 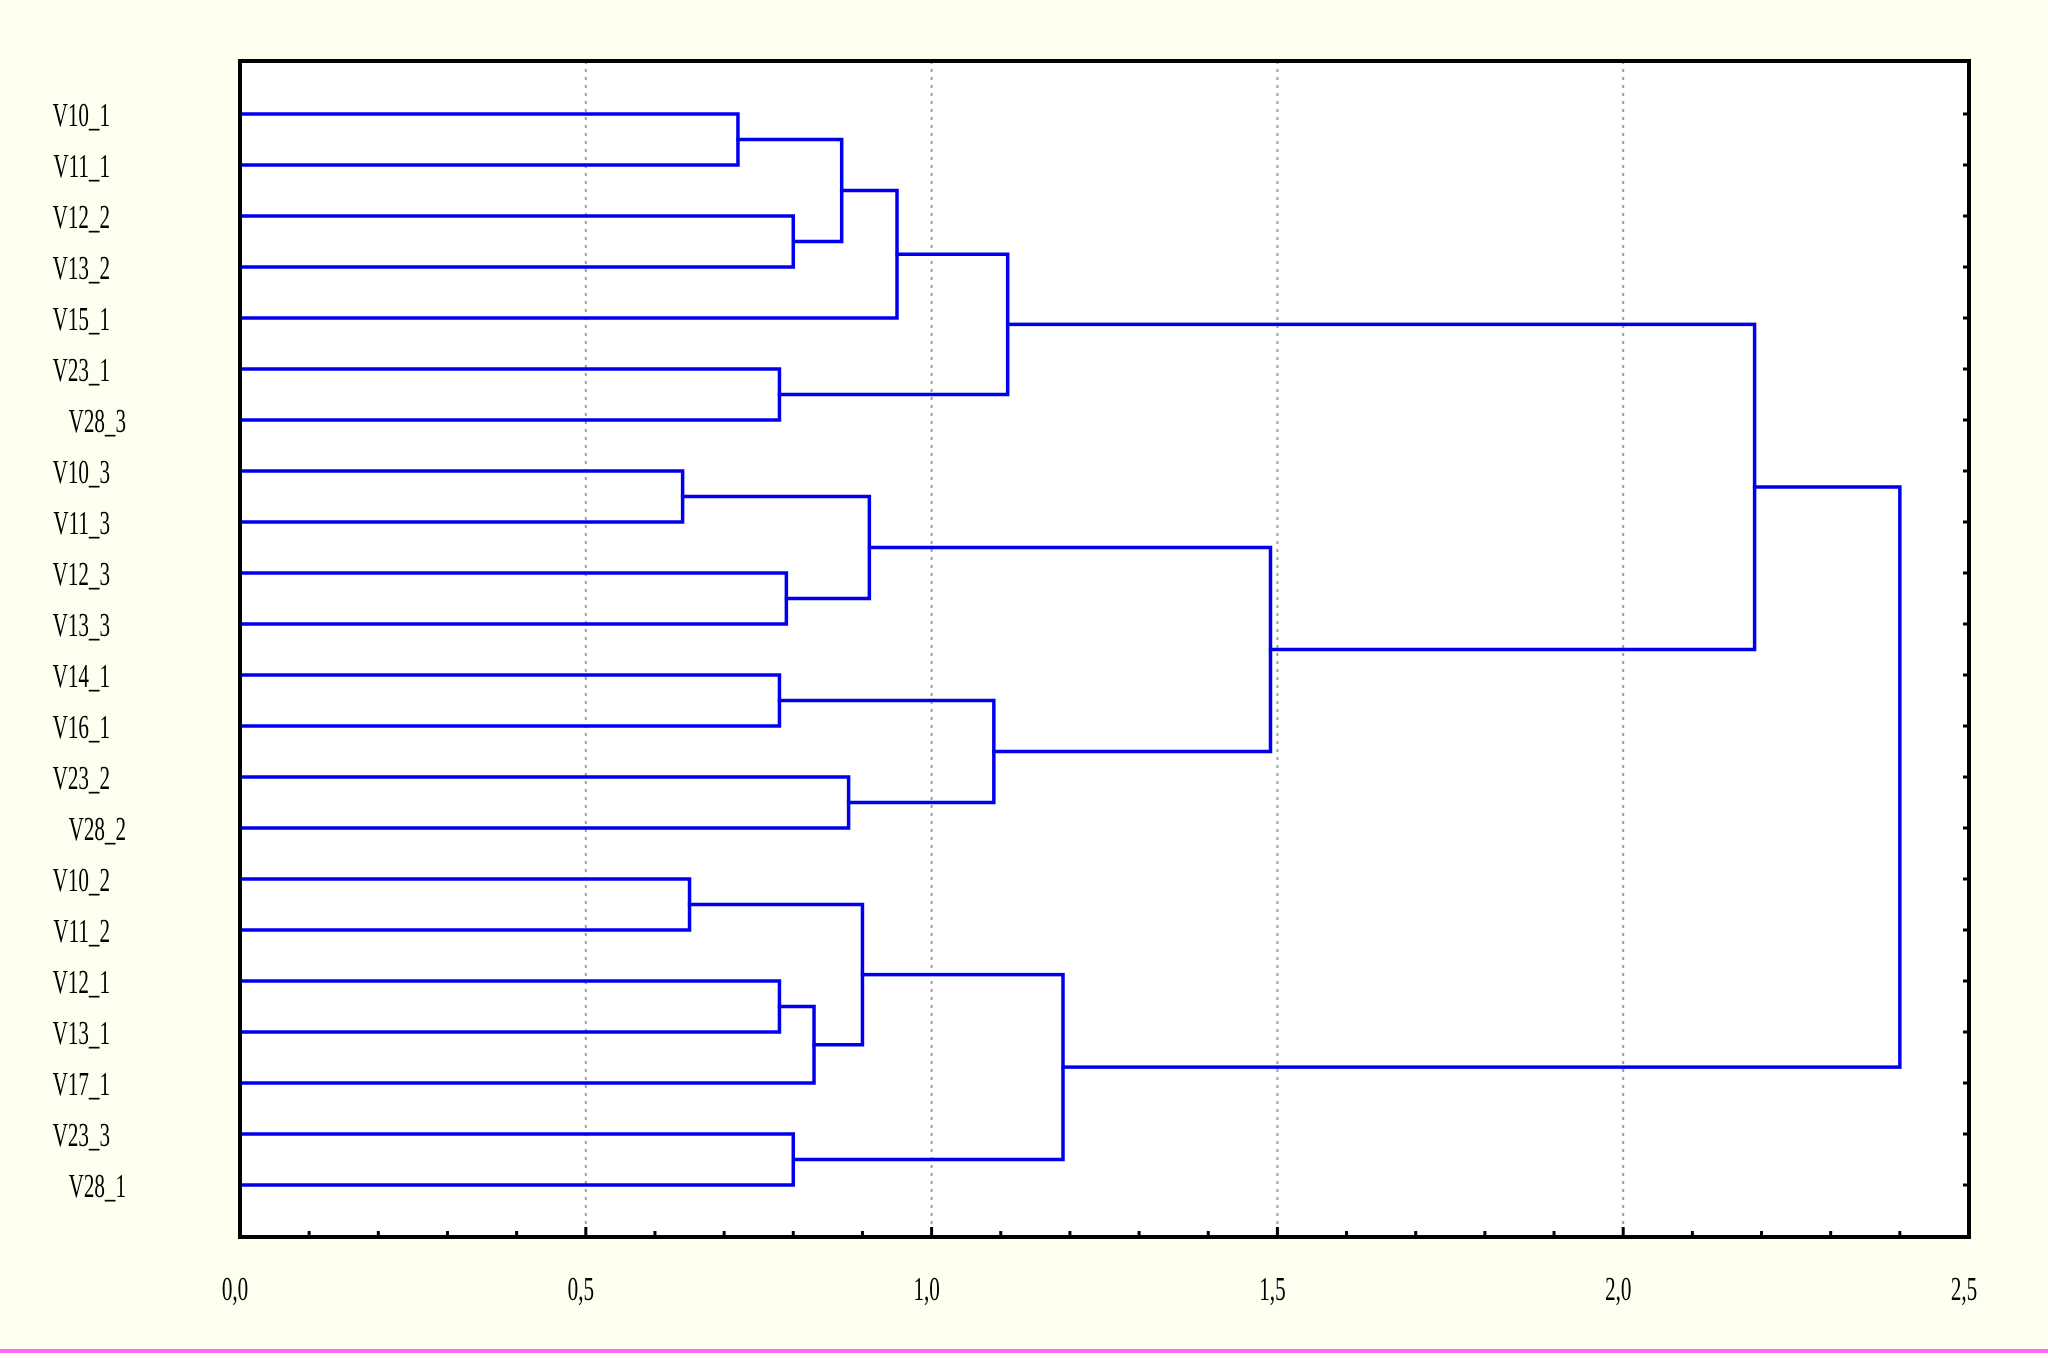 I want to click on leaf-label-V23_3: V23_3, so click(x=81, y=1135).